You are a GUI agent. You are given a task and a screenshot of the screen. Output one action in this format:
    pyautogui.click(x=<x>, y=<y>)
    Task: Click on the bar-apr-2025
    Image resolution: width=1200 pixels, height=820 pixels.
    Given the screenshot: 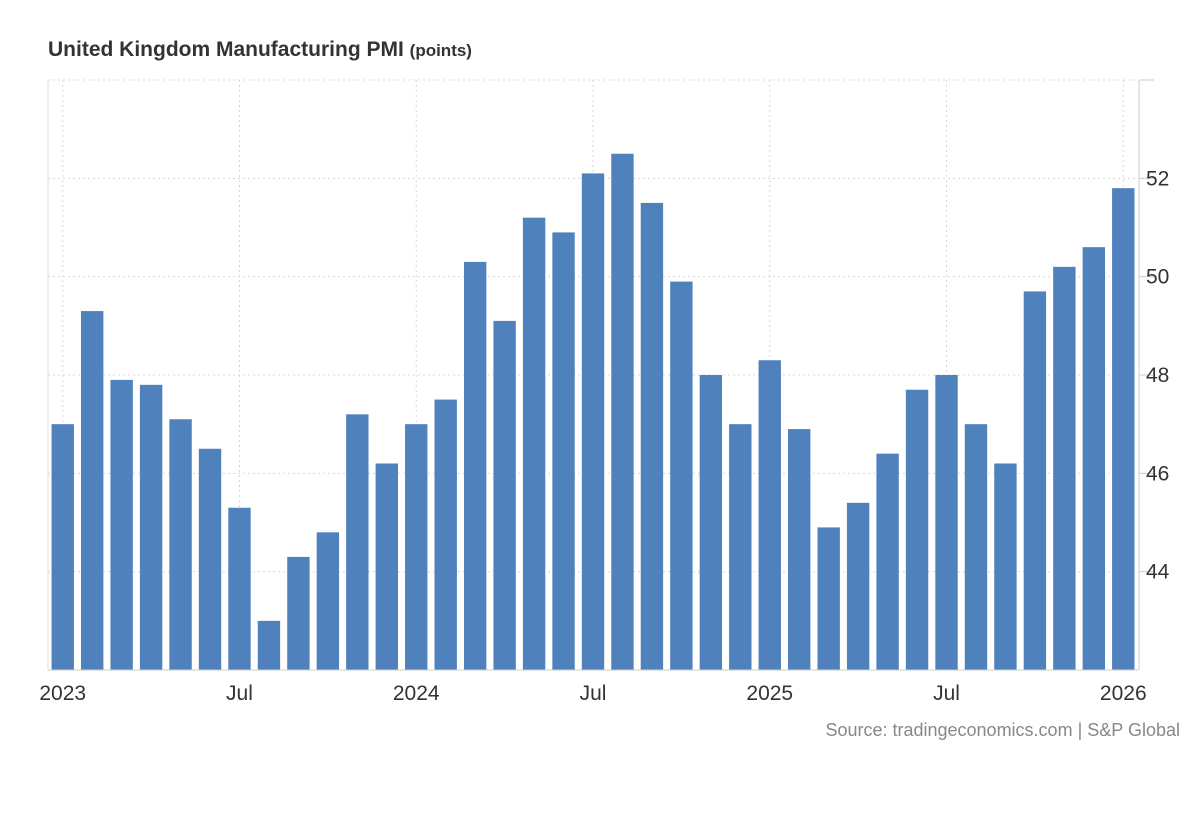 What is the action you would take?
    pyautogui.click(x=858, y=586)
    